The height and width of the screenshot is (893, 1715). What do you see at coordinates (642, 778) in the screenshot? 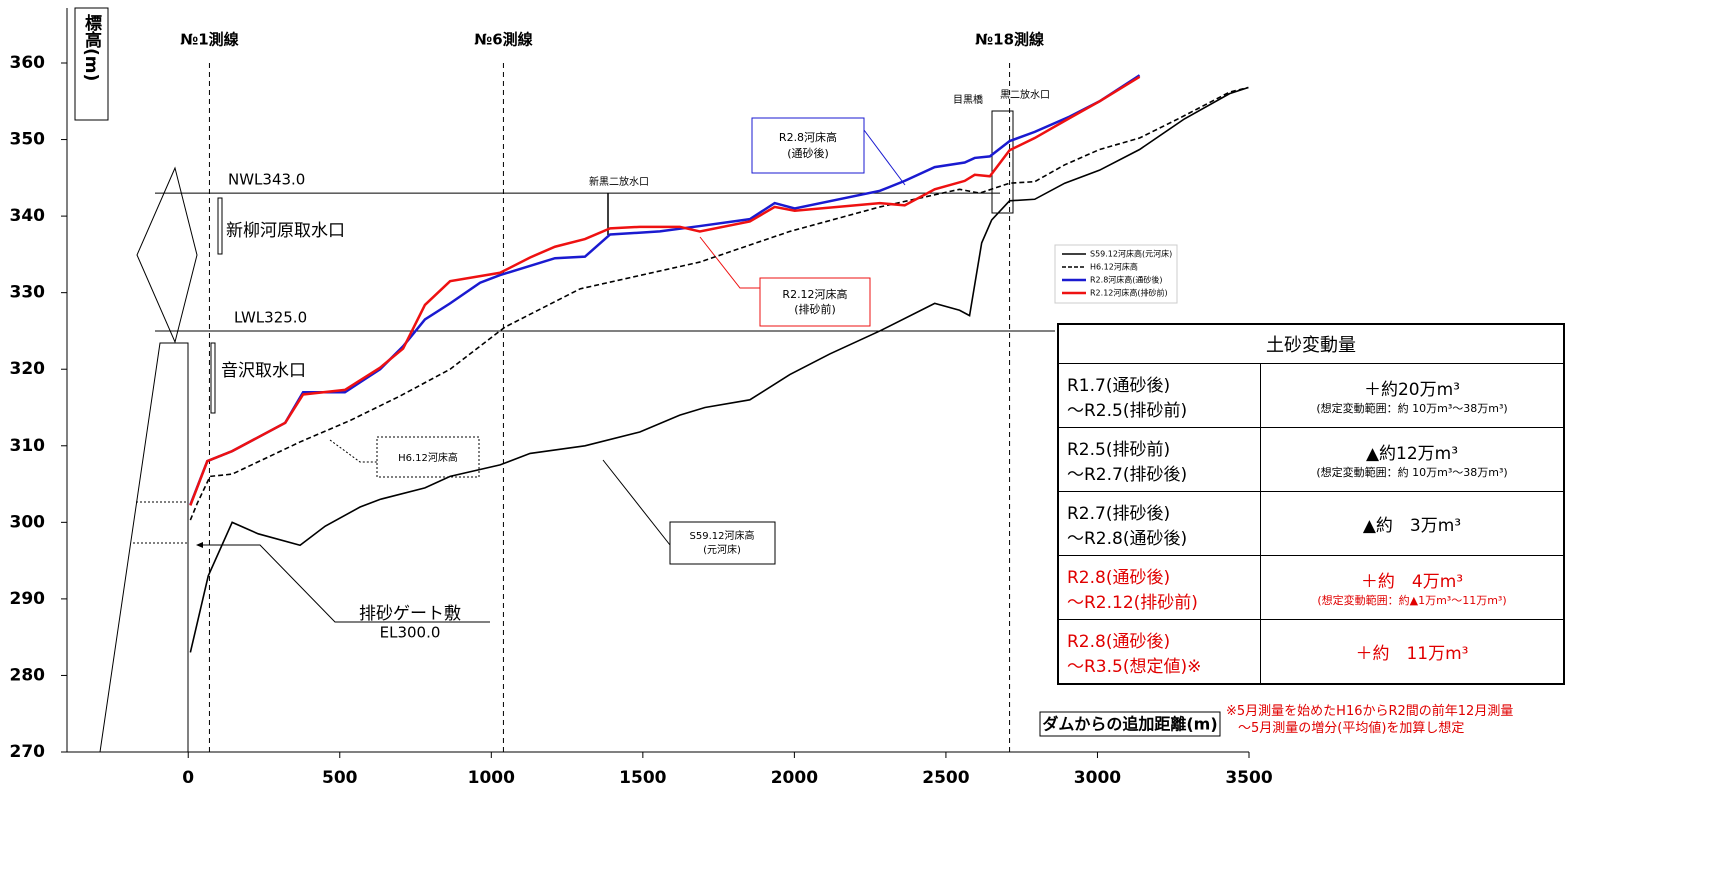
I see `x-tick-label: 1500` at bounding box center [642, 778].